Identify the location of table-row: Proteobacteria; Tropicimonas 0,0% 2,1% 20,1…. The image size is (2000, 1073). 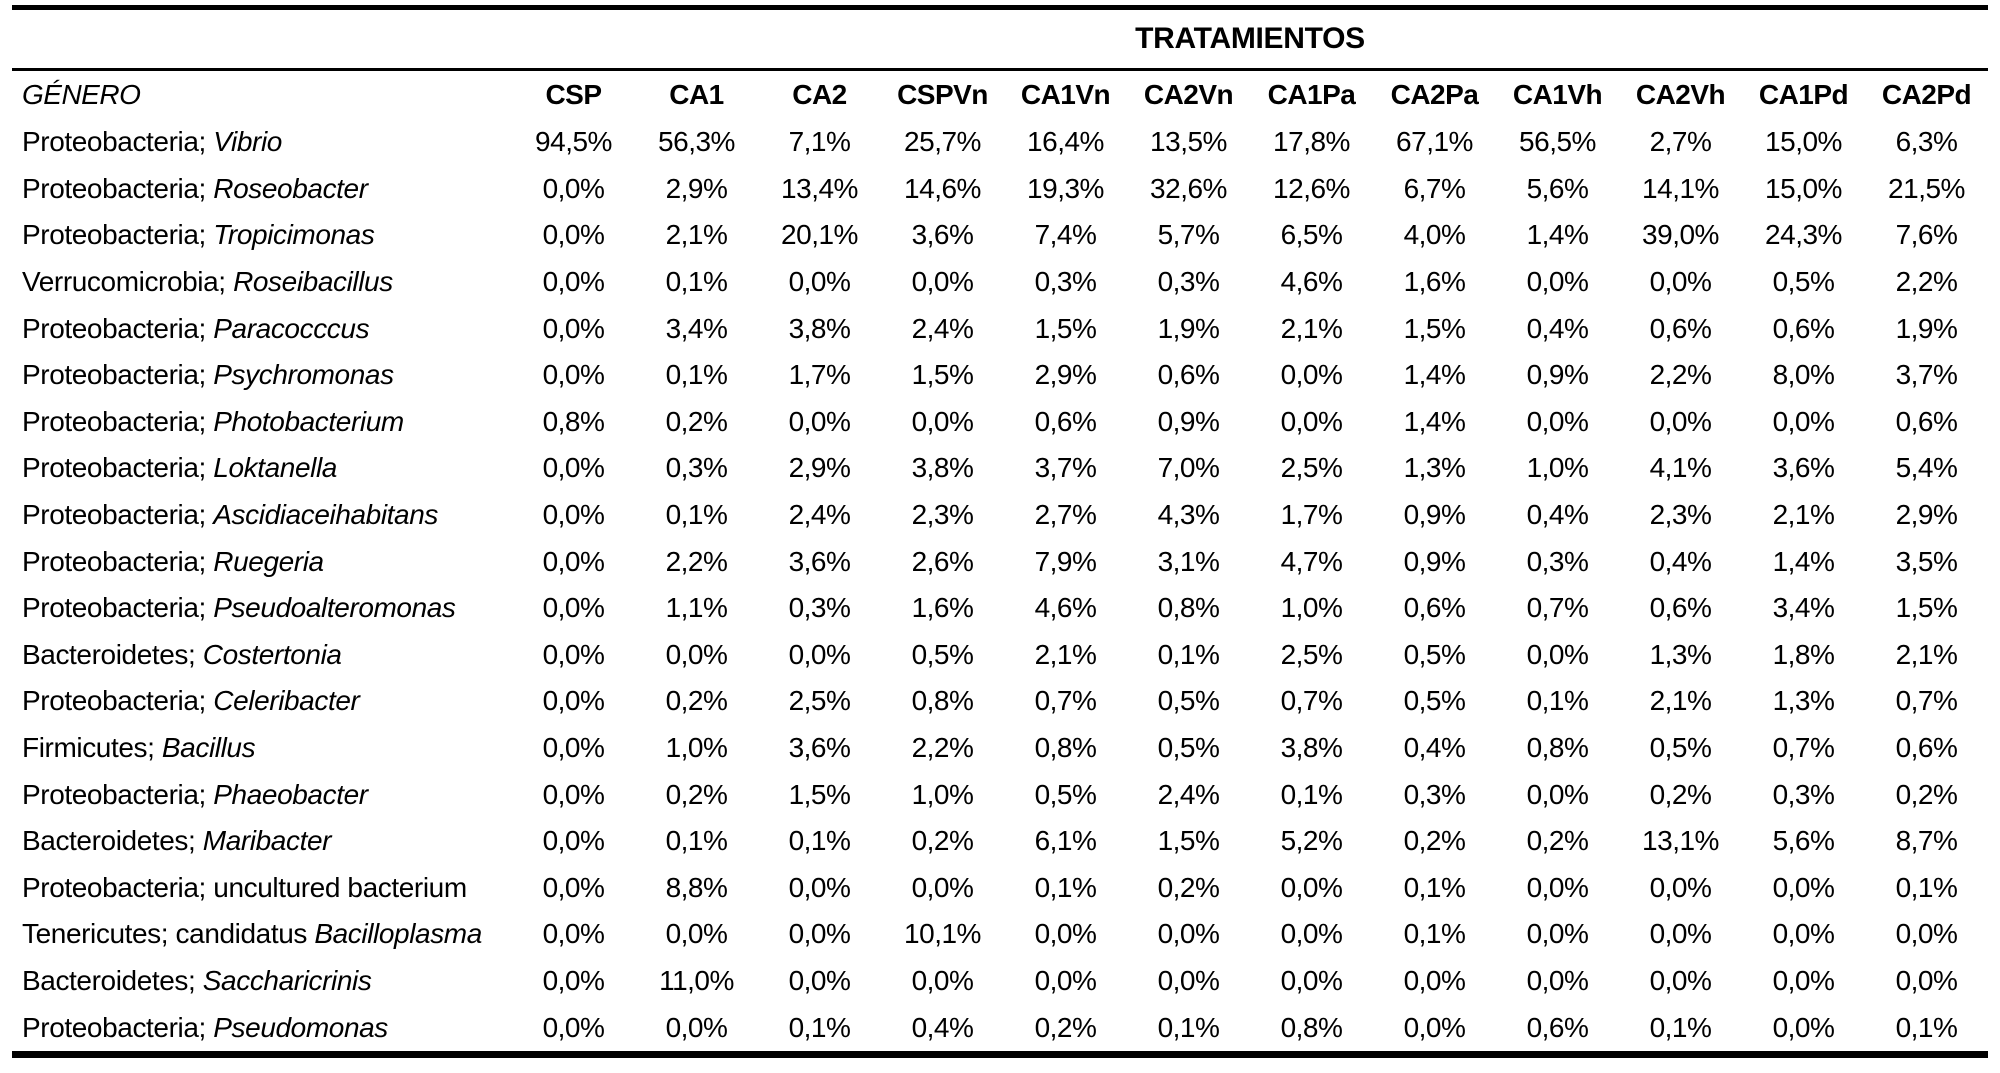
(1000, 235).